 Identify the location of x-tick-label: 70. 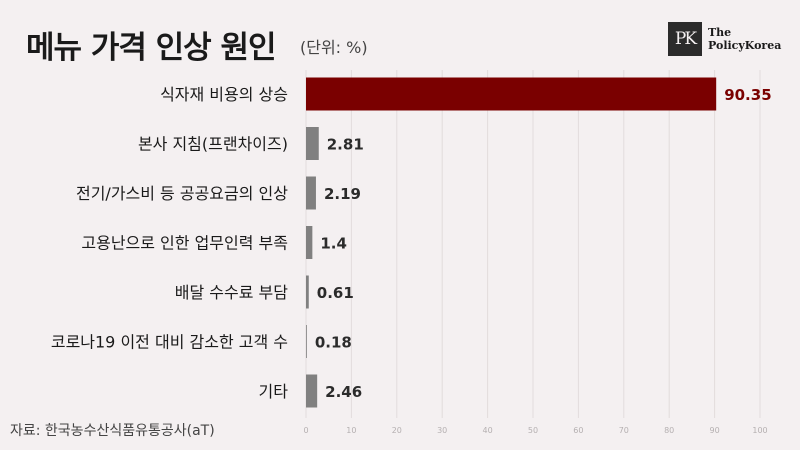
(624, 430).